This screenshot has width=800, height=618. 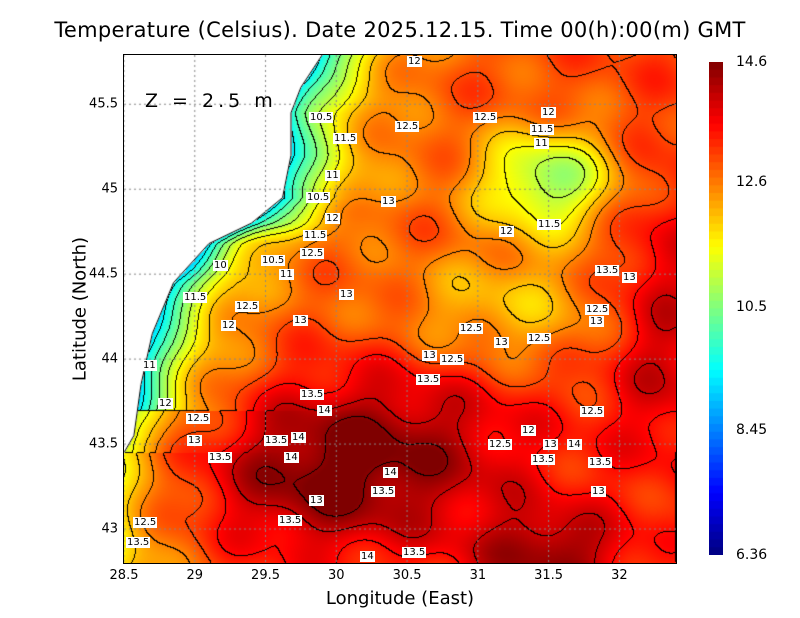 What do you see at coordinates (752, 429) in the screenshot?
I see `colorbar-tick-label: 8.45` at bounding box center [752, 429].